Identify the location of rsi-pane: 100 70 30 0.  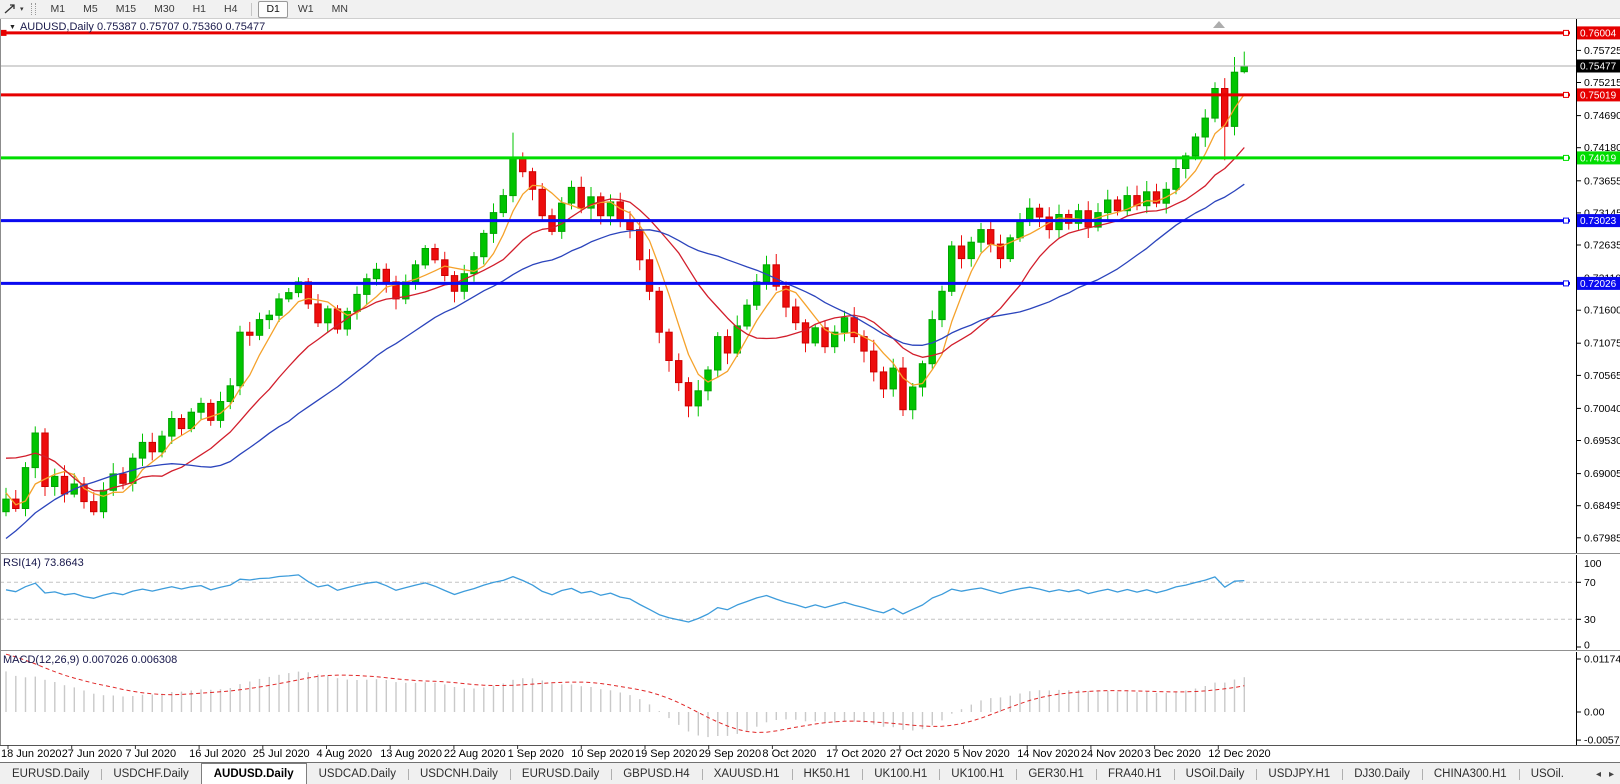
(801, 603).